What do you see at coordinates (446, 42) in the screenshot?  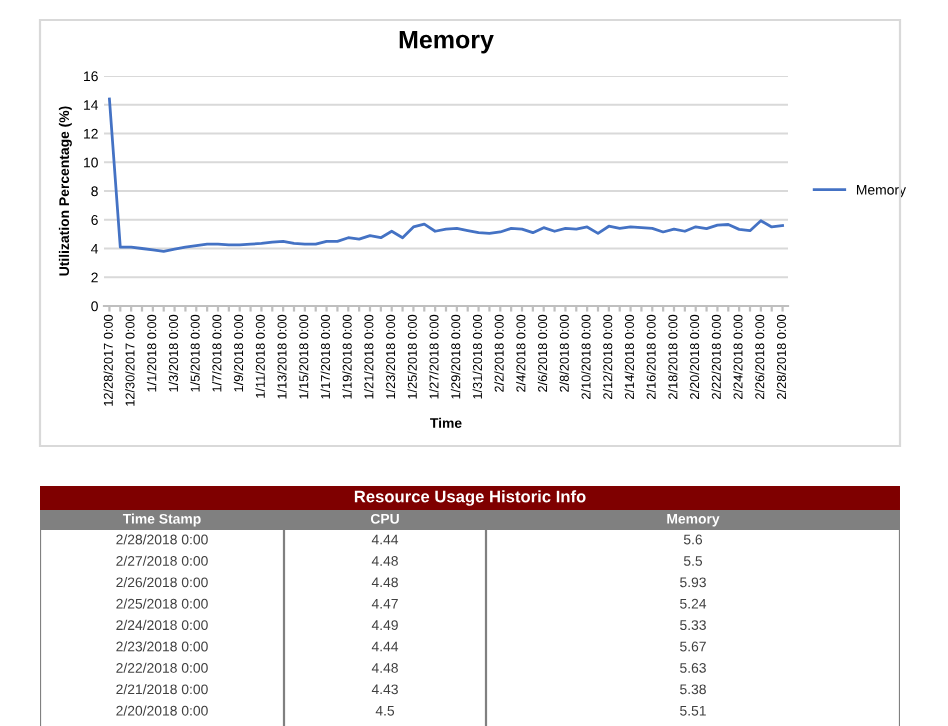 I see `chart-title: Memory` at bounding box center [446, 42].